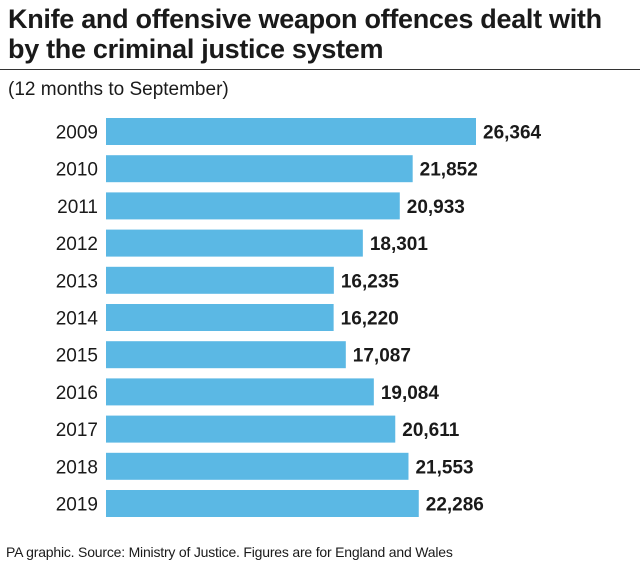  I want to click on bar-2012, so click(234, 243).